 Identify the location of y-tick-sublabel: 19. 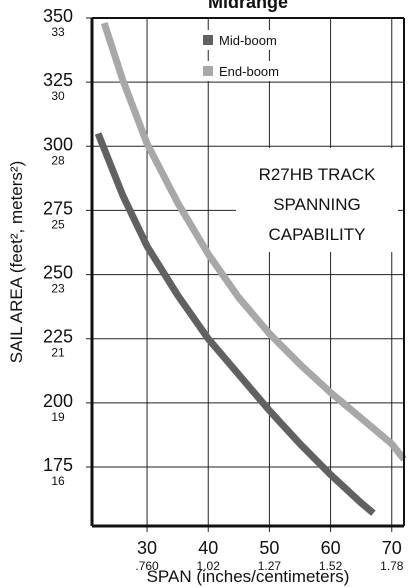
(58, 417).